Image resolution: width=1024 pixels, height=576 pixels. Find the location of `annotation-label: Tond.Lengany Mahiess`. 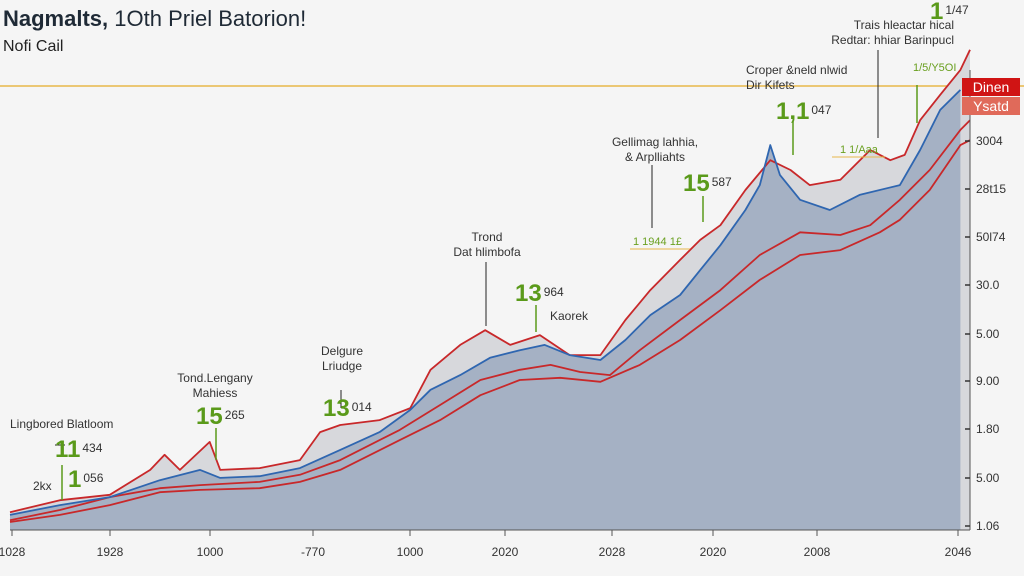

annotation-label: Tond.Lengany Mahiess is located at coordinates (215, 385).